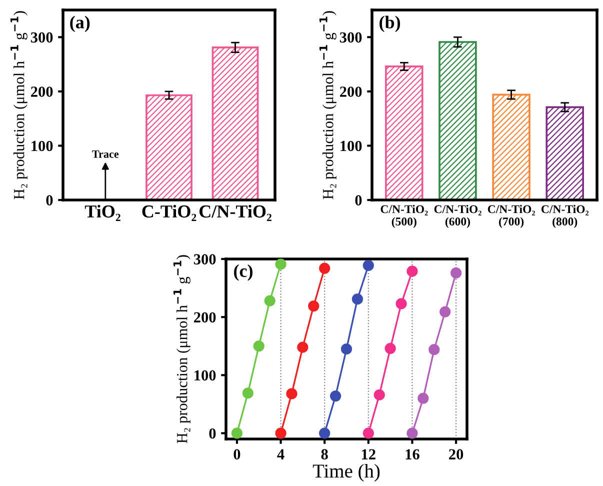 The height and width of the screenshot is (486, 603). What do you see at coordinates (280, 454) in the screenshot?
I see `x-tick-label: 4` at bounding box center [280, 454].